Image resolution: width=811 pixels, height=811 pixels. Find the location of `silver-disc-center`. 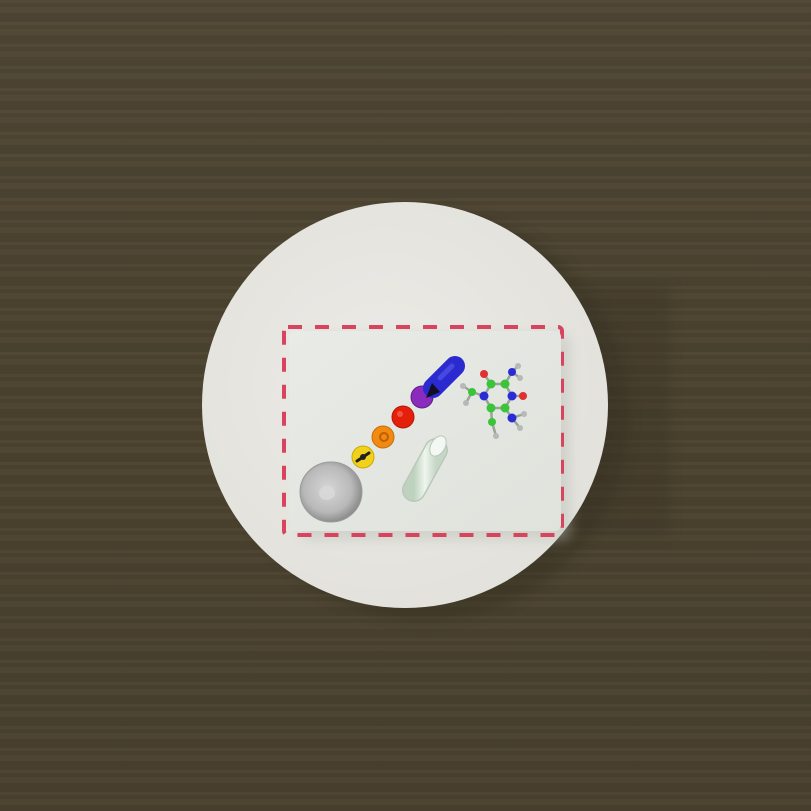

silver-disc-center is located at coordinates (327, 493).